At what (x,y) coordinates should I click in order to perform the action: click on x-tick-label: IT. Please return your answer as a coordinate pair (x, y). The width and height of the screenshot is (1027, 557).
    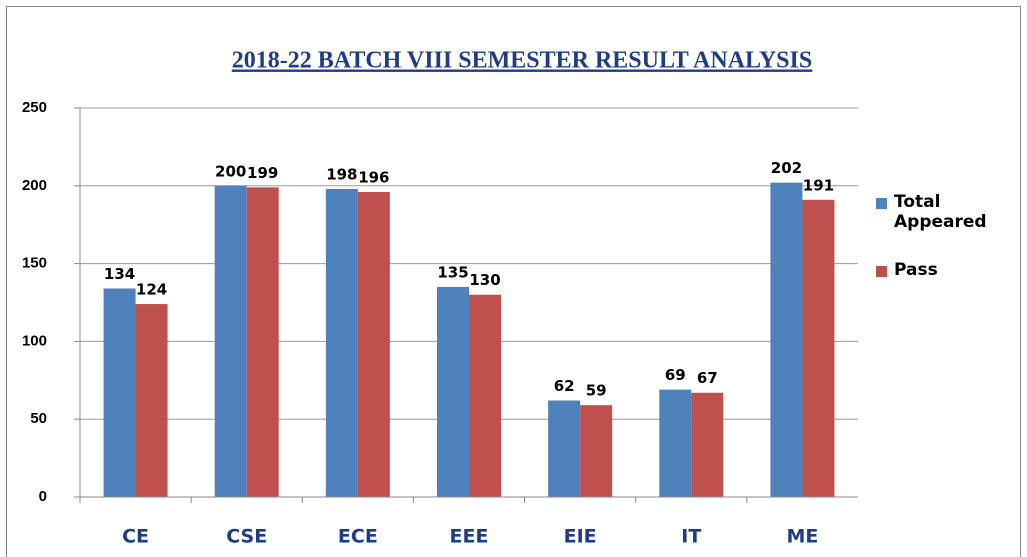
    Looking at the image, I should click on (691, 537).